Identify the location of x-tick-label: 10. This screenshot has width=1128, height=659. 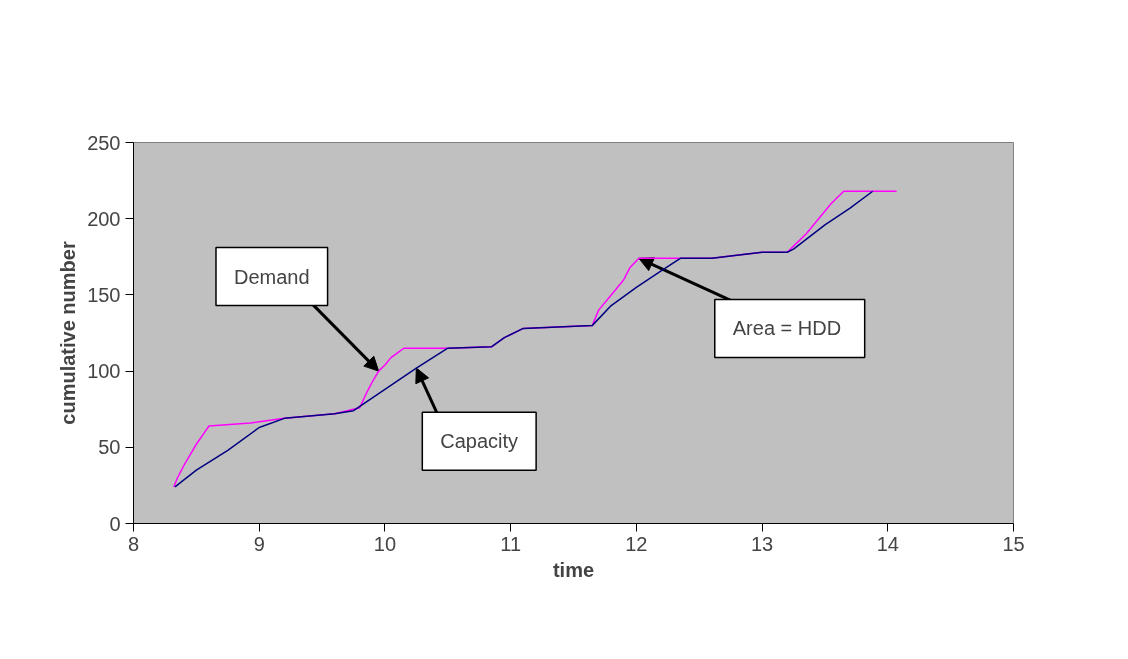
(385, 543).